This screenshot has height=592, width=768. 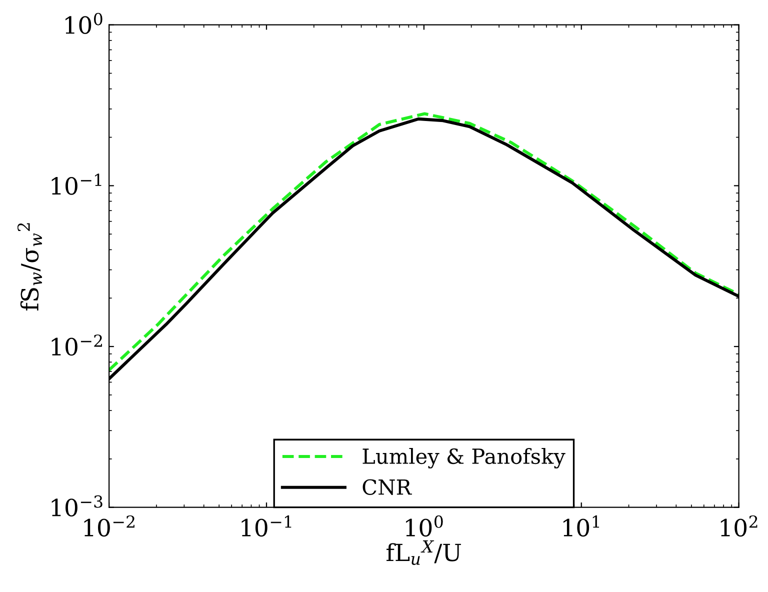 What do you see at coordinates (581, 526) in the screenshot?
I see `x-tick-label: 10$^{1}$` at bounding box center [581, 526].